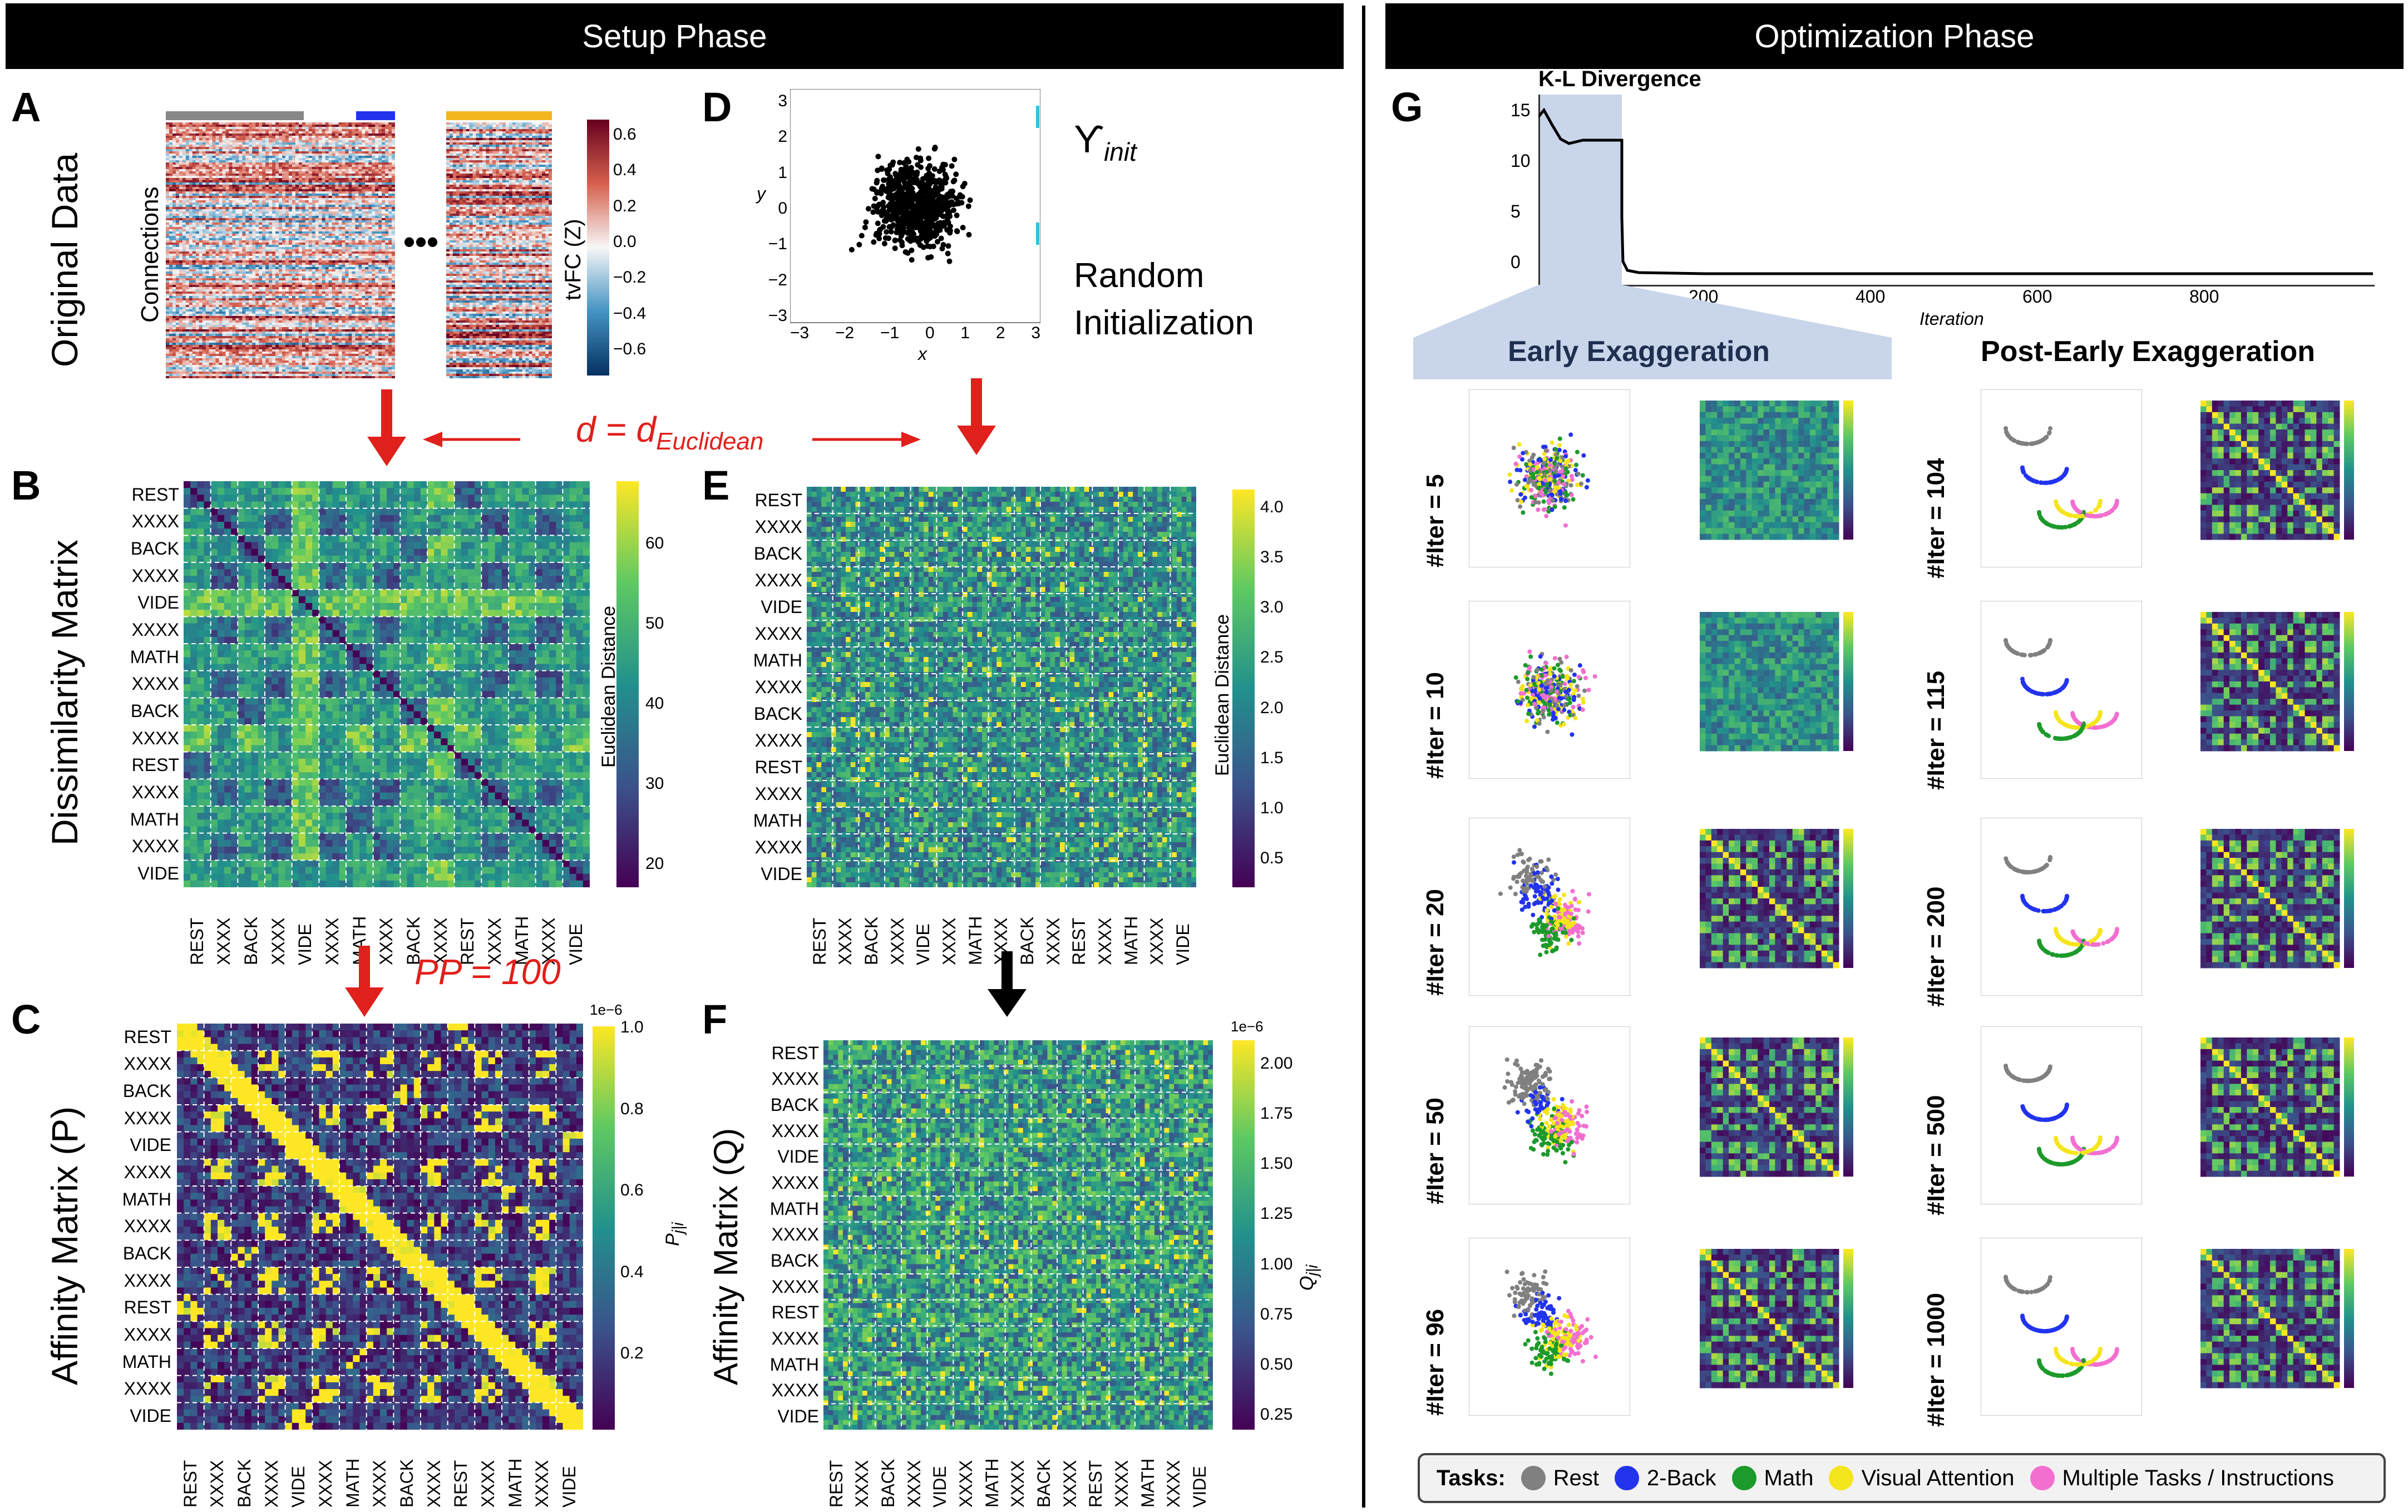 The height and width of the screenshot is (1512, 2408). What do you see at coordinates (1001, 687) in the screenshot?
I see `dissimilarity-heatmap-e` at bounding box center [1001, 687].